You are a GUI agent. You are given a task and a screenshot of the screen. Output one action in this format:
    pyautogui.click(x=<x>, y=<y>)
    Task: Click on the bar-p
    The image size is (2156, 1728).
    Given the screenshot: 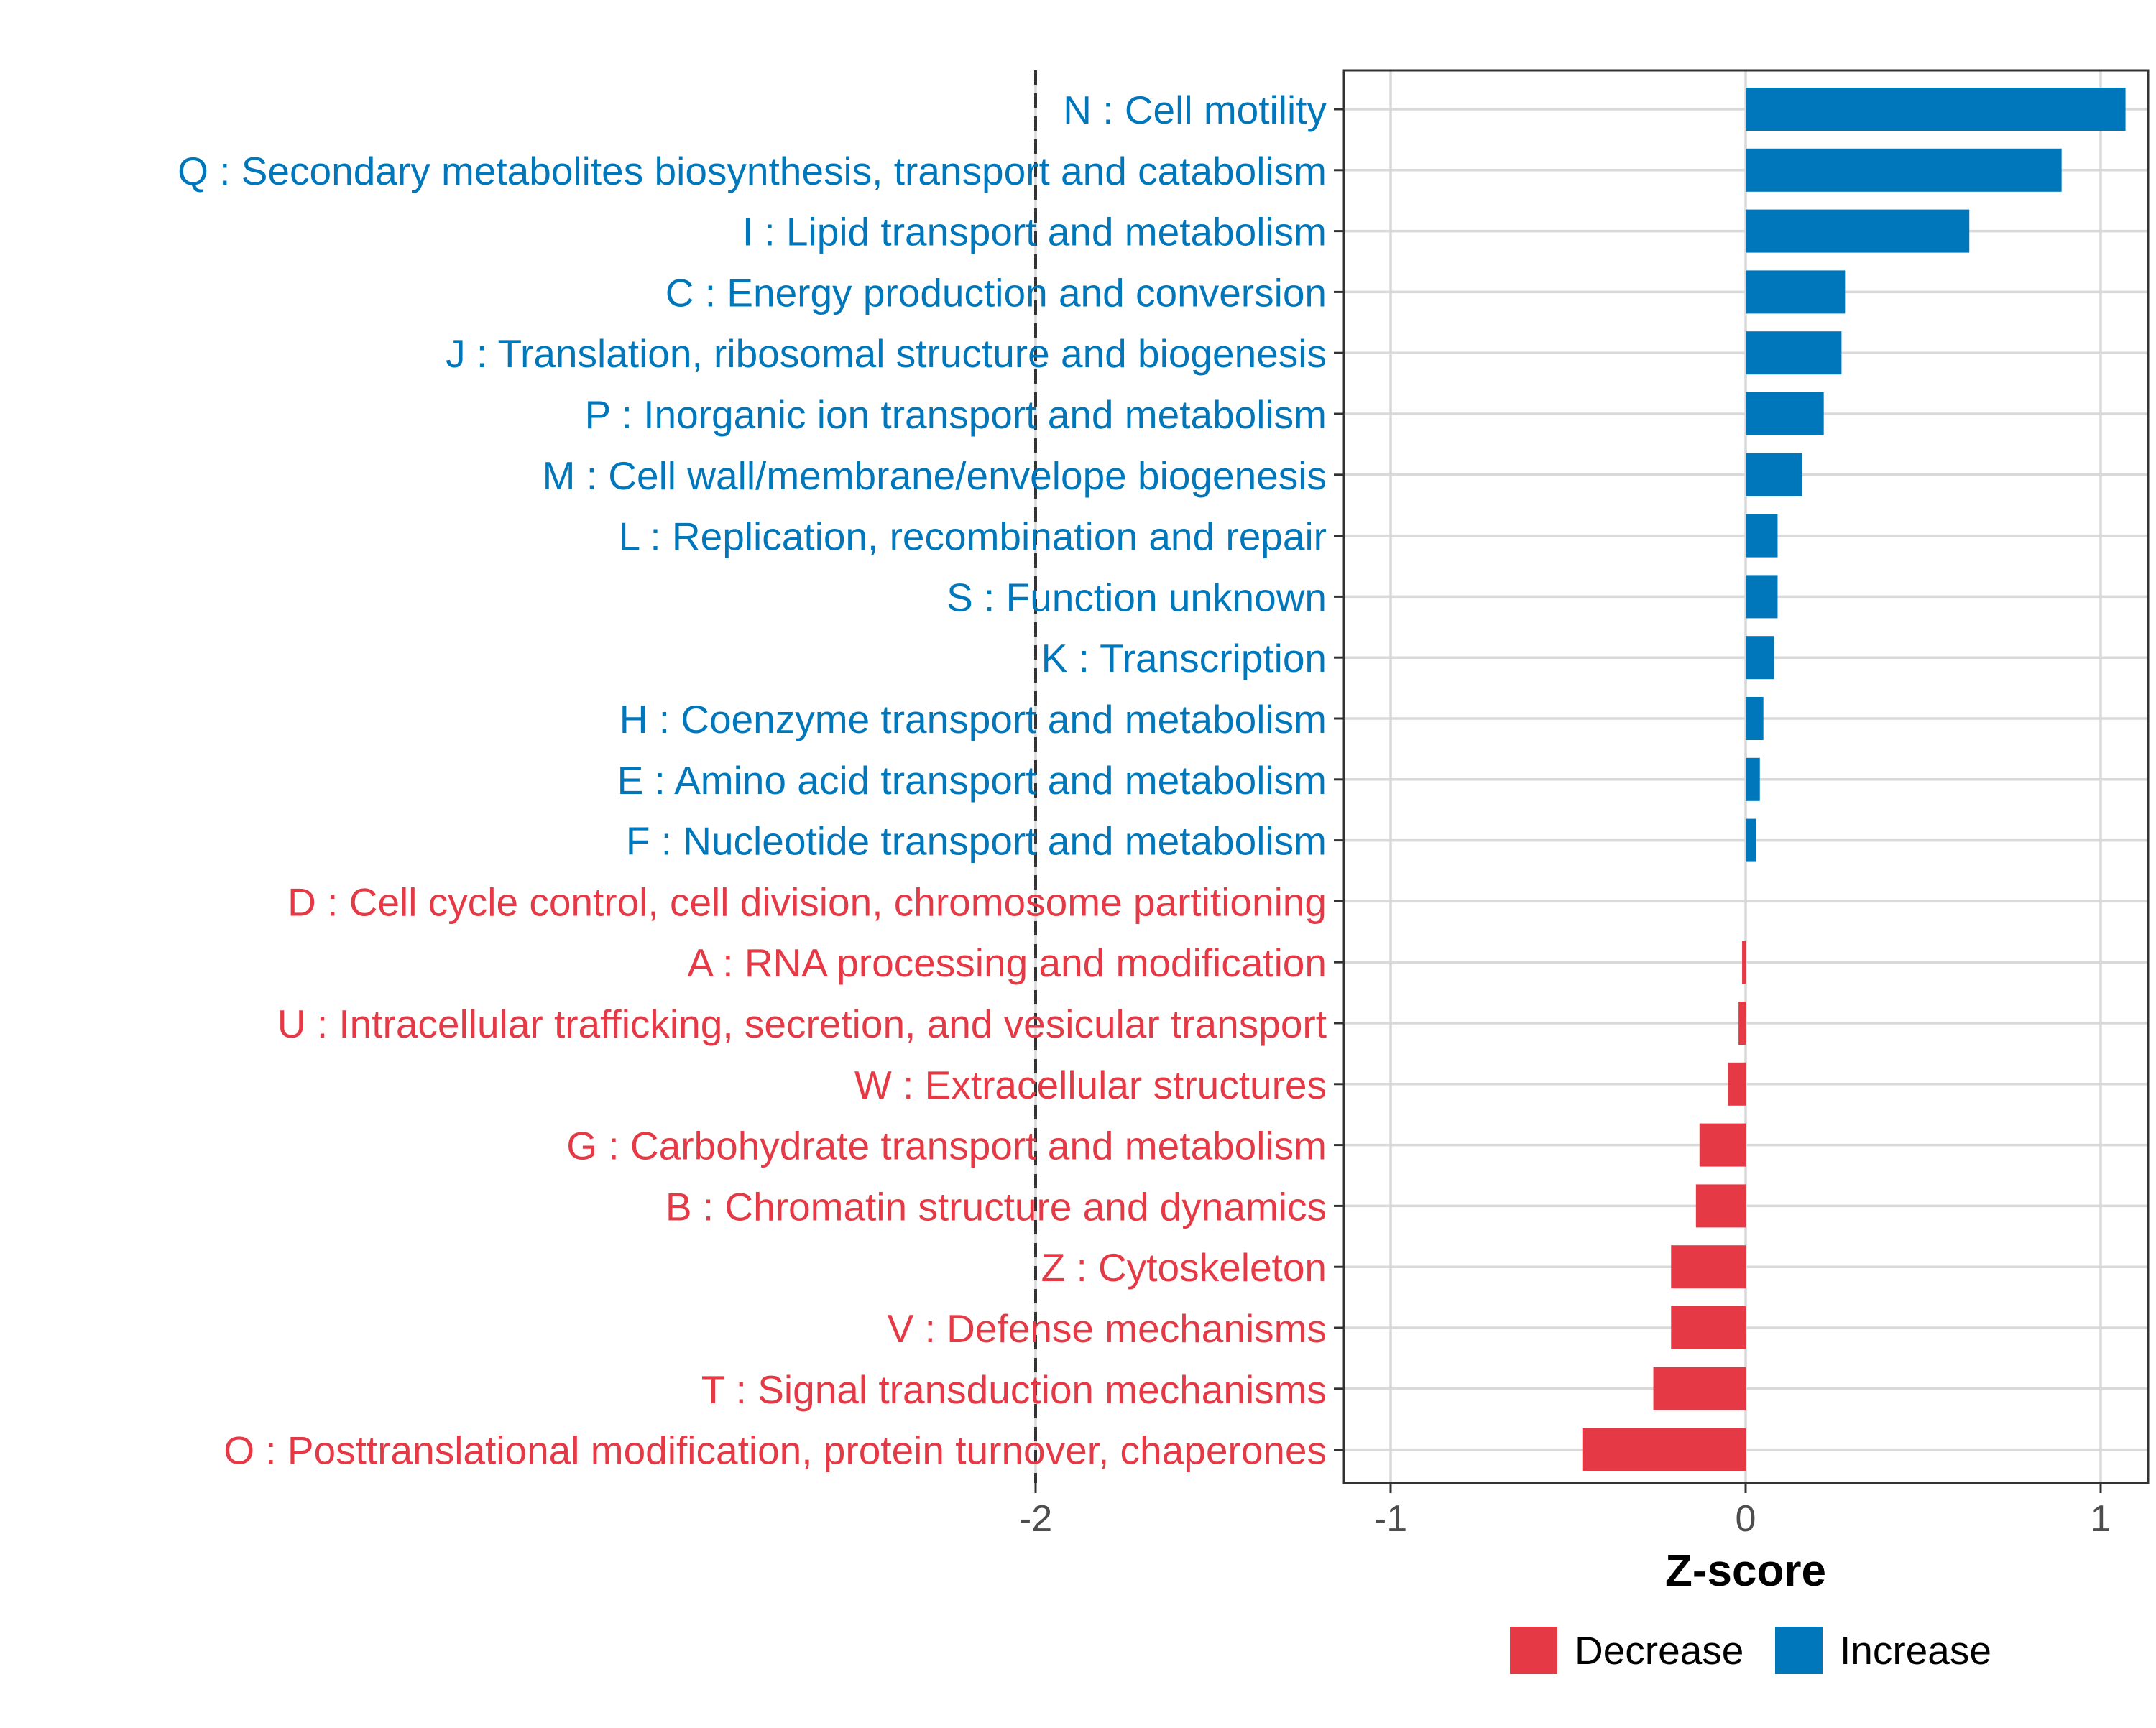 What is the action you would take?
    pyautogui.click(x=1785, y=413)
    